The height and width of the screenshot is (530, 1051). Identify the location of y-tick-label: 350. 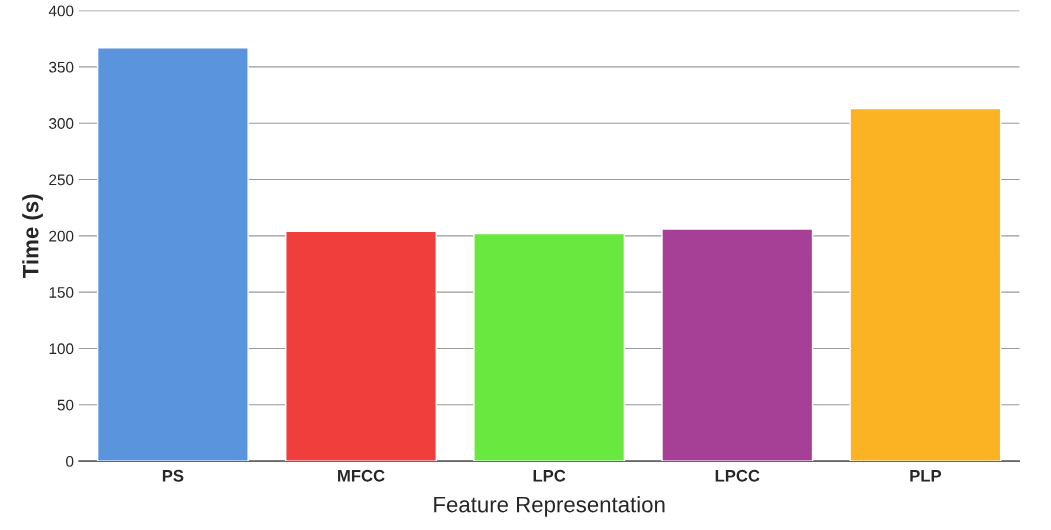
(61, 67).